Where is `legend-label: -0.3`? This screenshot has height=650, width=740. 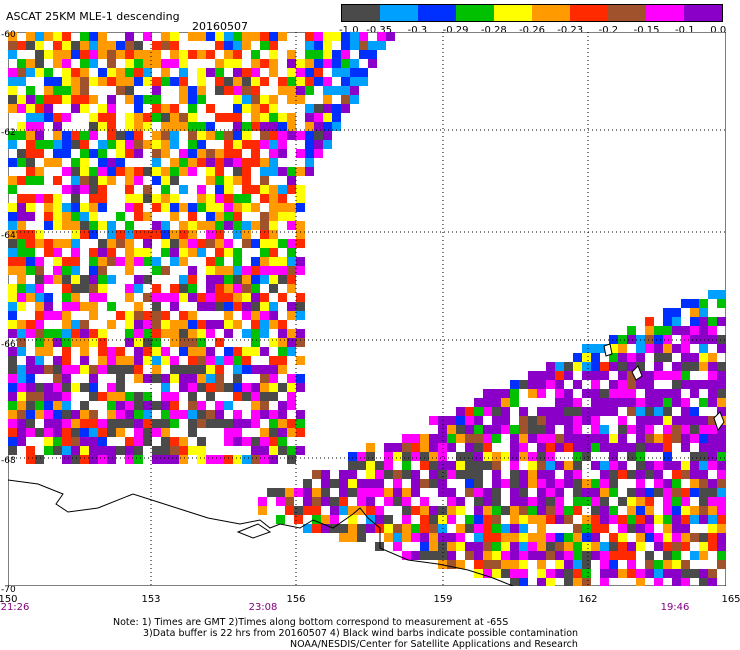 legend-label: -0.3 is located at coordinates (417, 30).